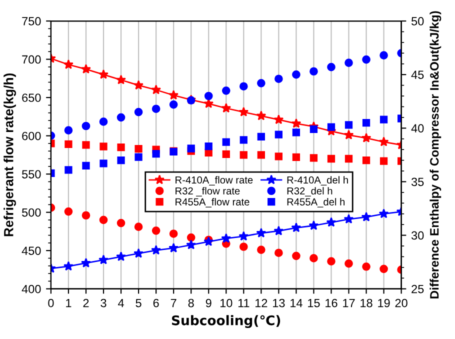 The image size is (455, 339). Describe the element at coordinates (103, 303) in the screenshot. I see `x-tick-label: 3` at that location.